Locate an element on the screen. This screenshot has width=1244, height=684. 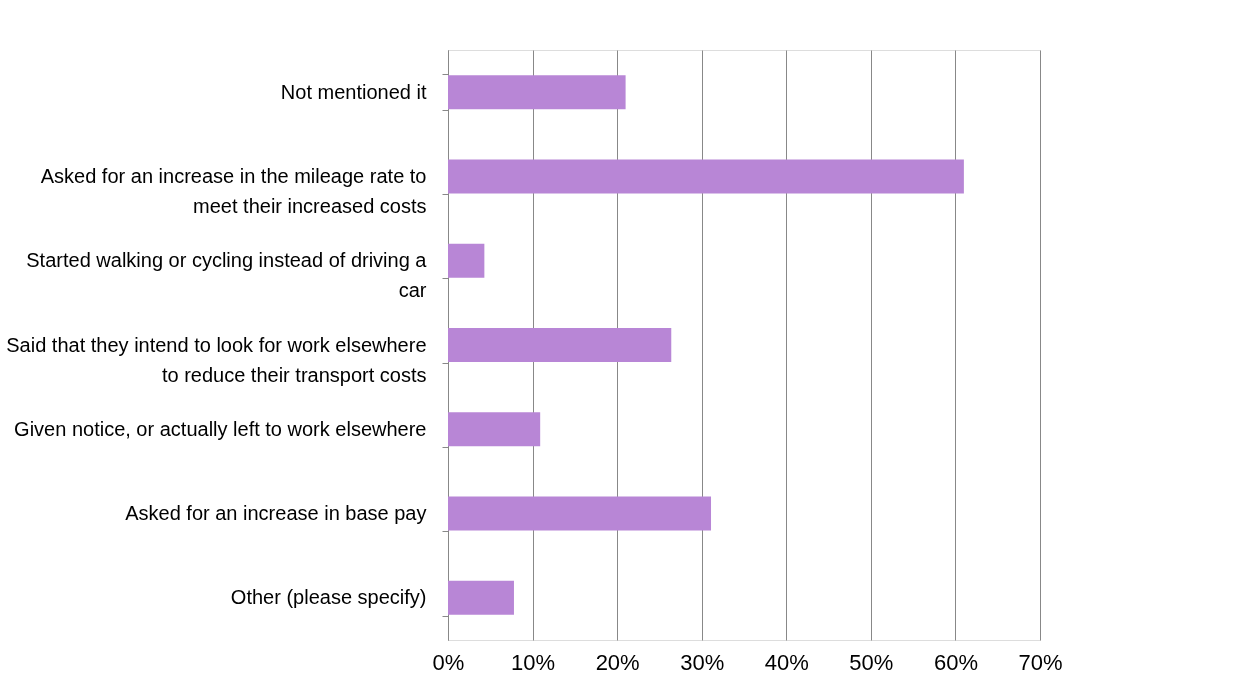
y-tick-label: Not mentioned it is located at coordinates (353, 91).